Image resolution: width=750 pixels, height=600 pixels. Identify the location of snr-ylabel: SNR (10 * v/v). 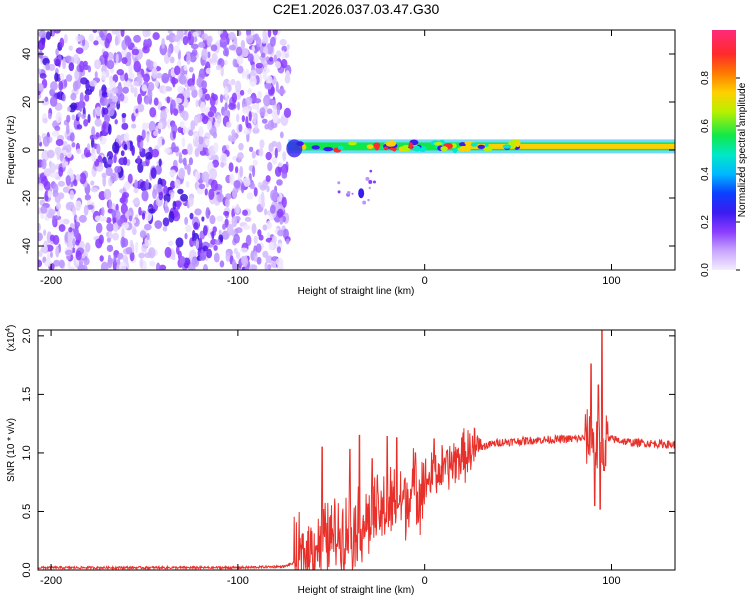
(11, 450).